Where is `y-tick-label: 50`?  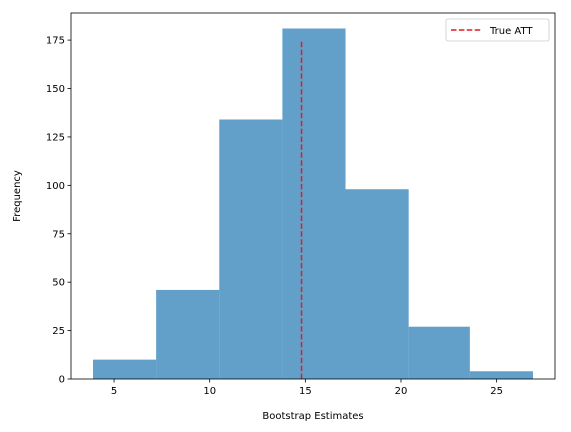 y-tick-label: 50 is located at coordinates (58, 283).